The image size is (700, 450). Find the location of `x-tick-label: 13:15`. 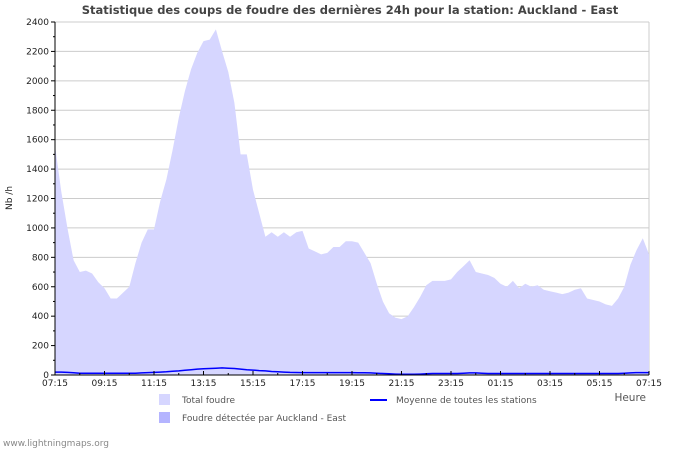

x-tick-label: 13:15 is located at coordinates (204, 384).